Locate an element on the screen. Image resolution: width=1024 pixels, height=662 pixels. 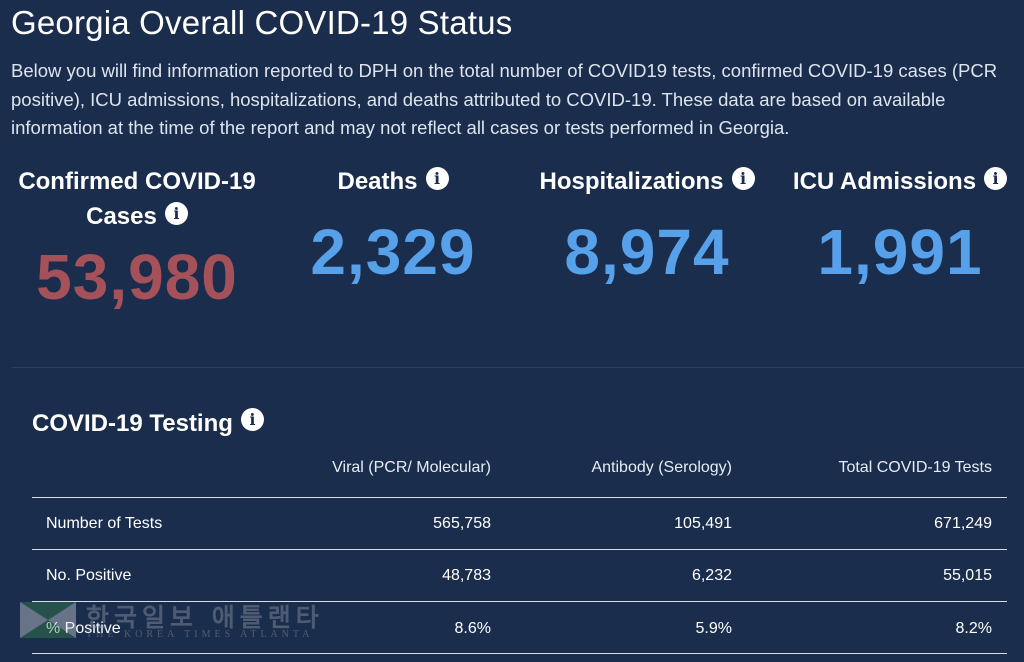
row-label-percent-positive: % Positive is located at coordinates (83, 628).